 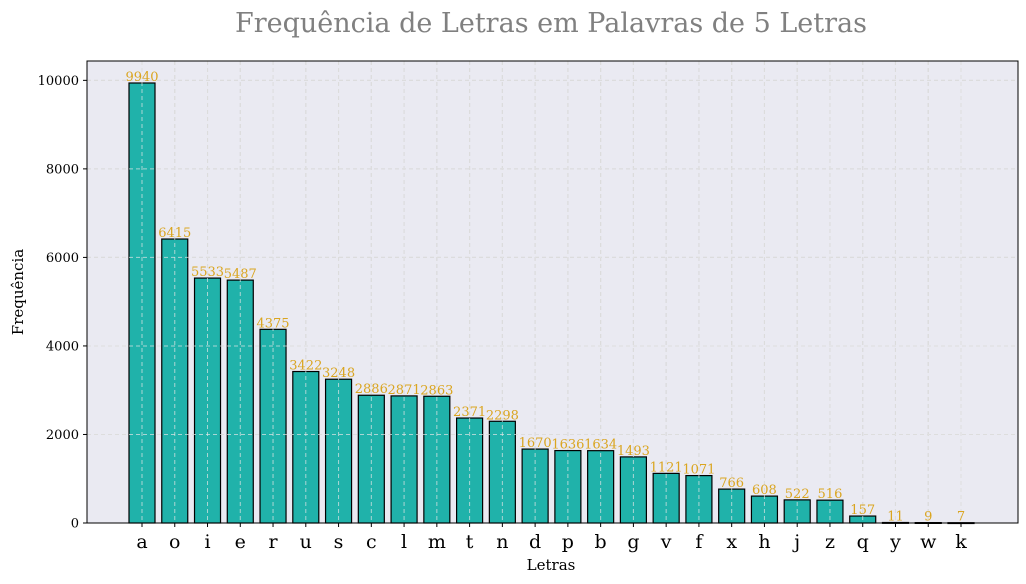 I want to click on x-tick-label-w: w, so click(x=928, y=542).